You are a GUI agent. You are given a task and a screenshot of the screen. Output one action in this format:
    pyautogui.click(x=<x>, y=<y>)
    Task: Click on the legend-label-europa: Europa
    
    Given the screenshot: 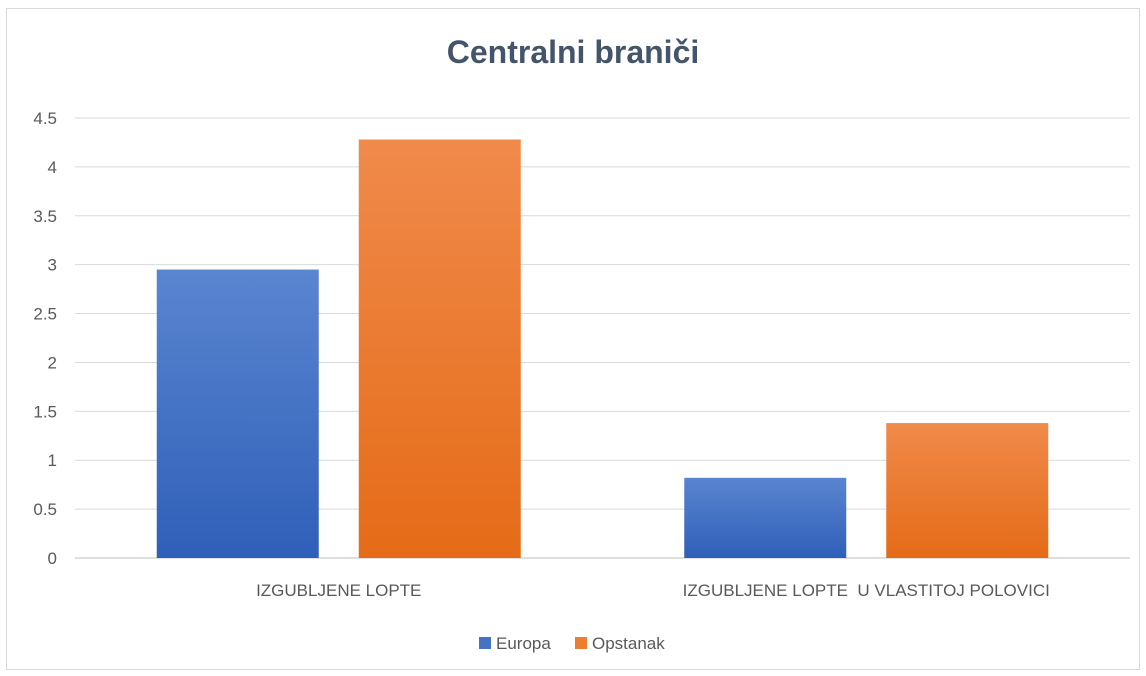 What is the action you would take?
    pyautogui.click(x=523, y=643)
    